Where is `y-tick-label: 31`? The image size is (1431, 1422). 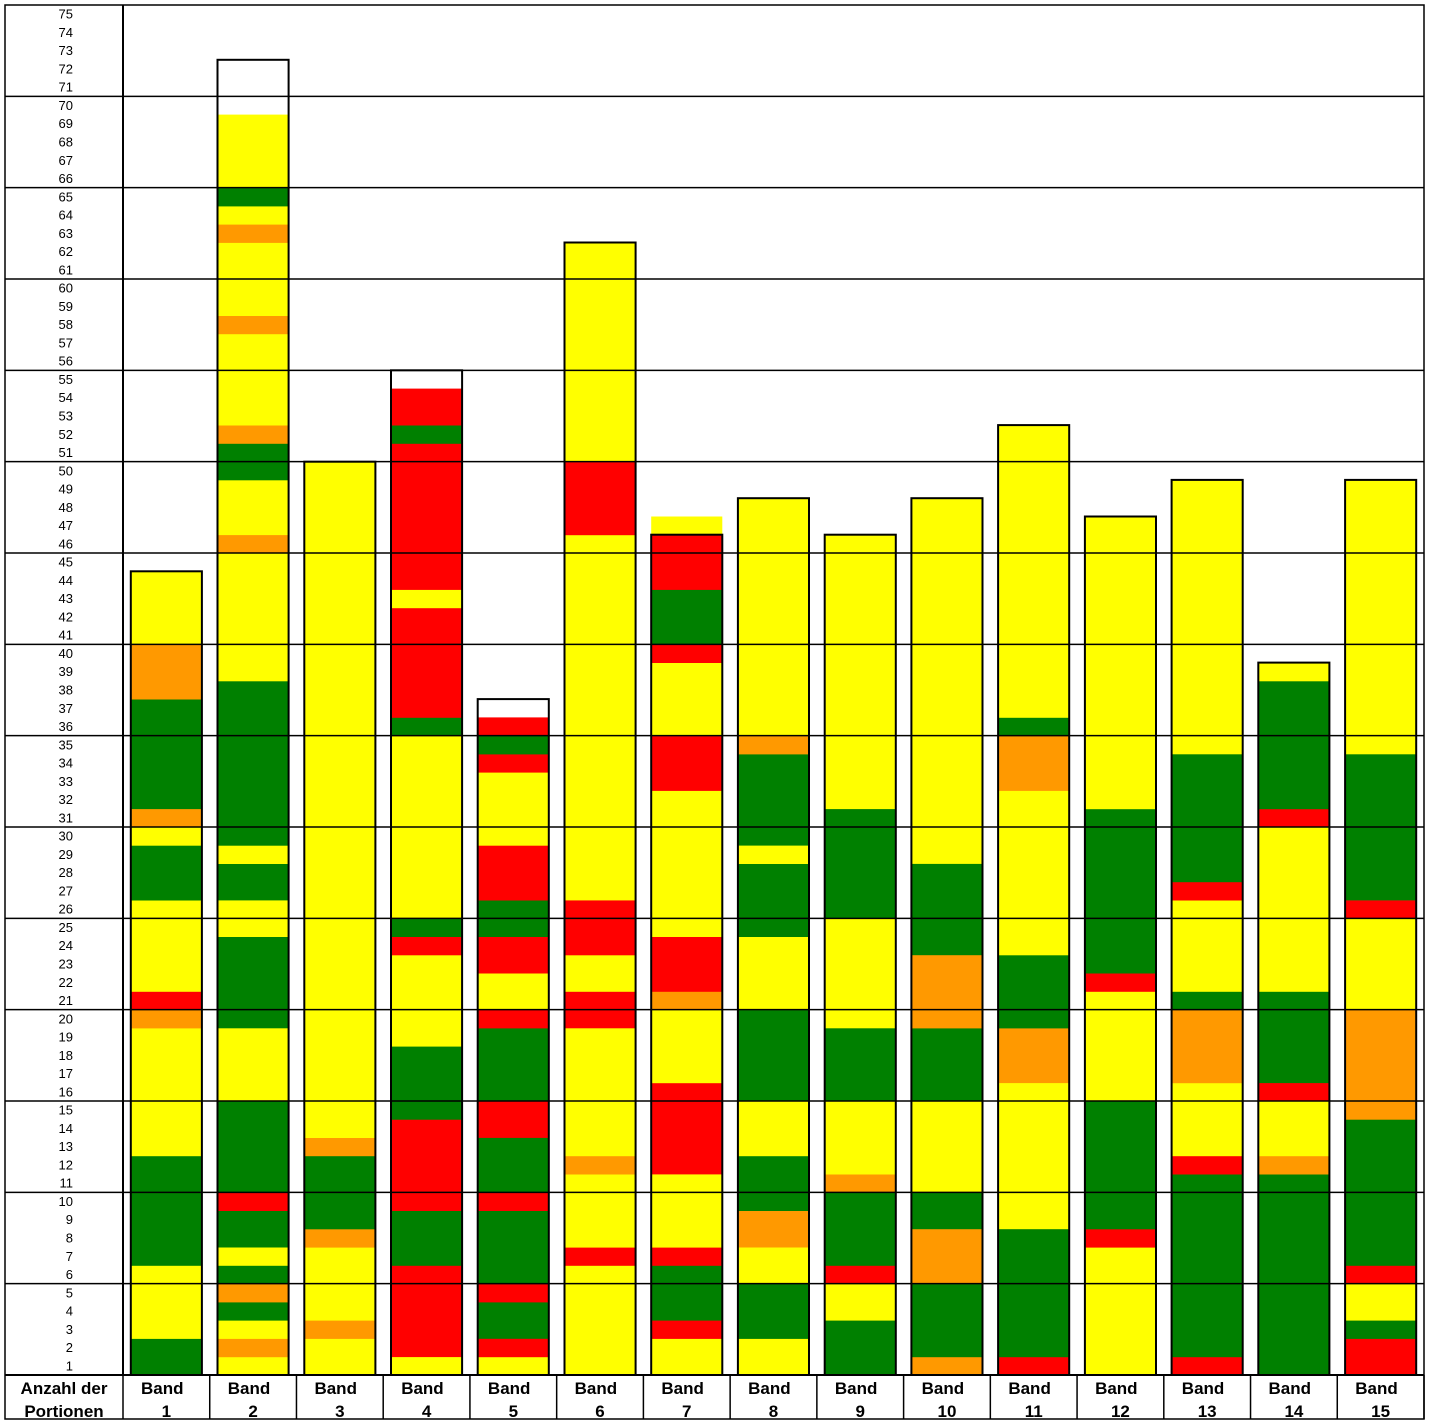
y-tick-label: 31 is located at coordinates (66, 817).